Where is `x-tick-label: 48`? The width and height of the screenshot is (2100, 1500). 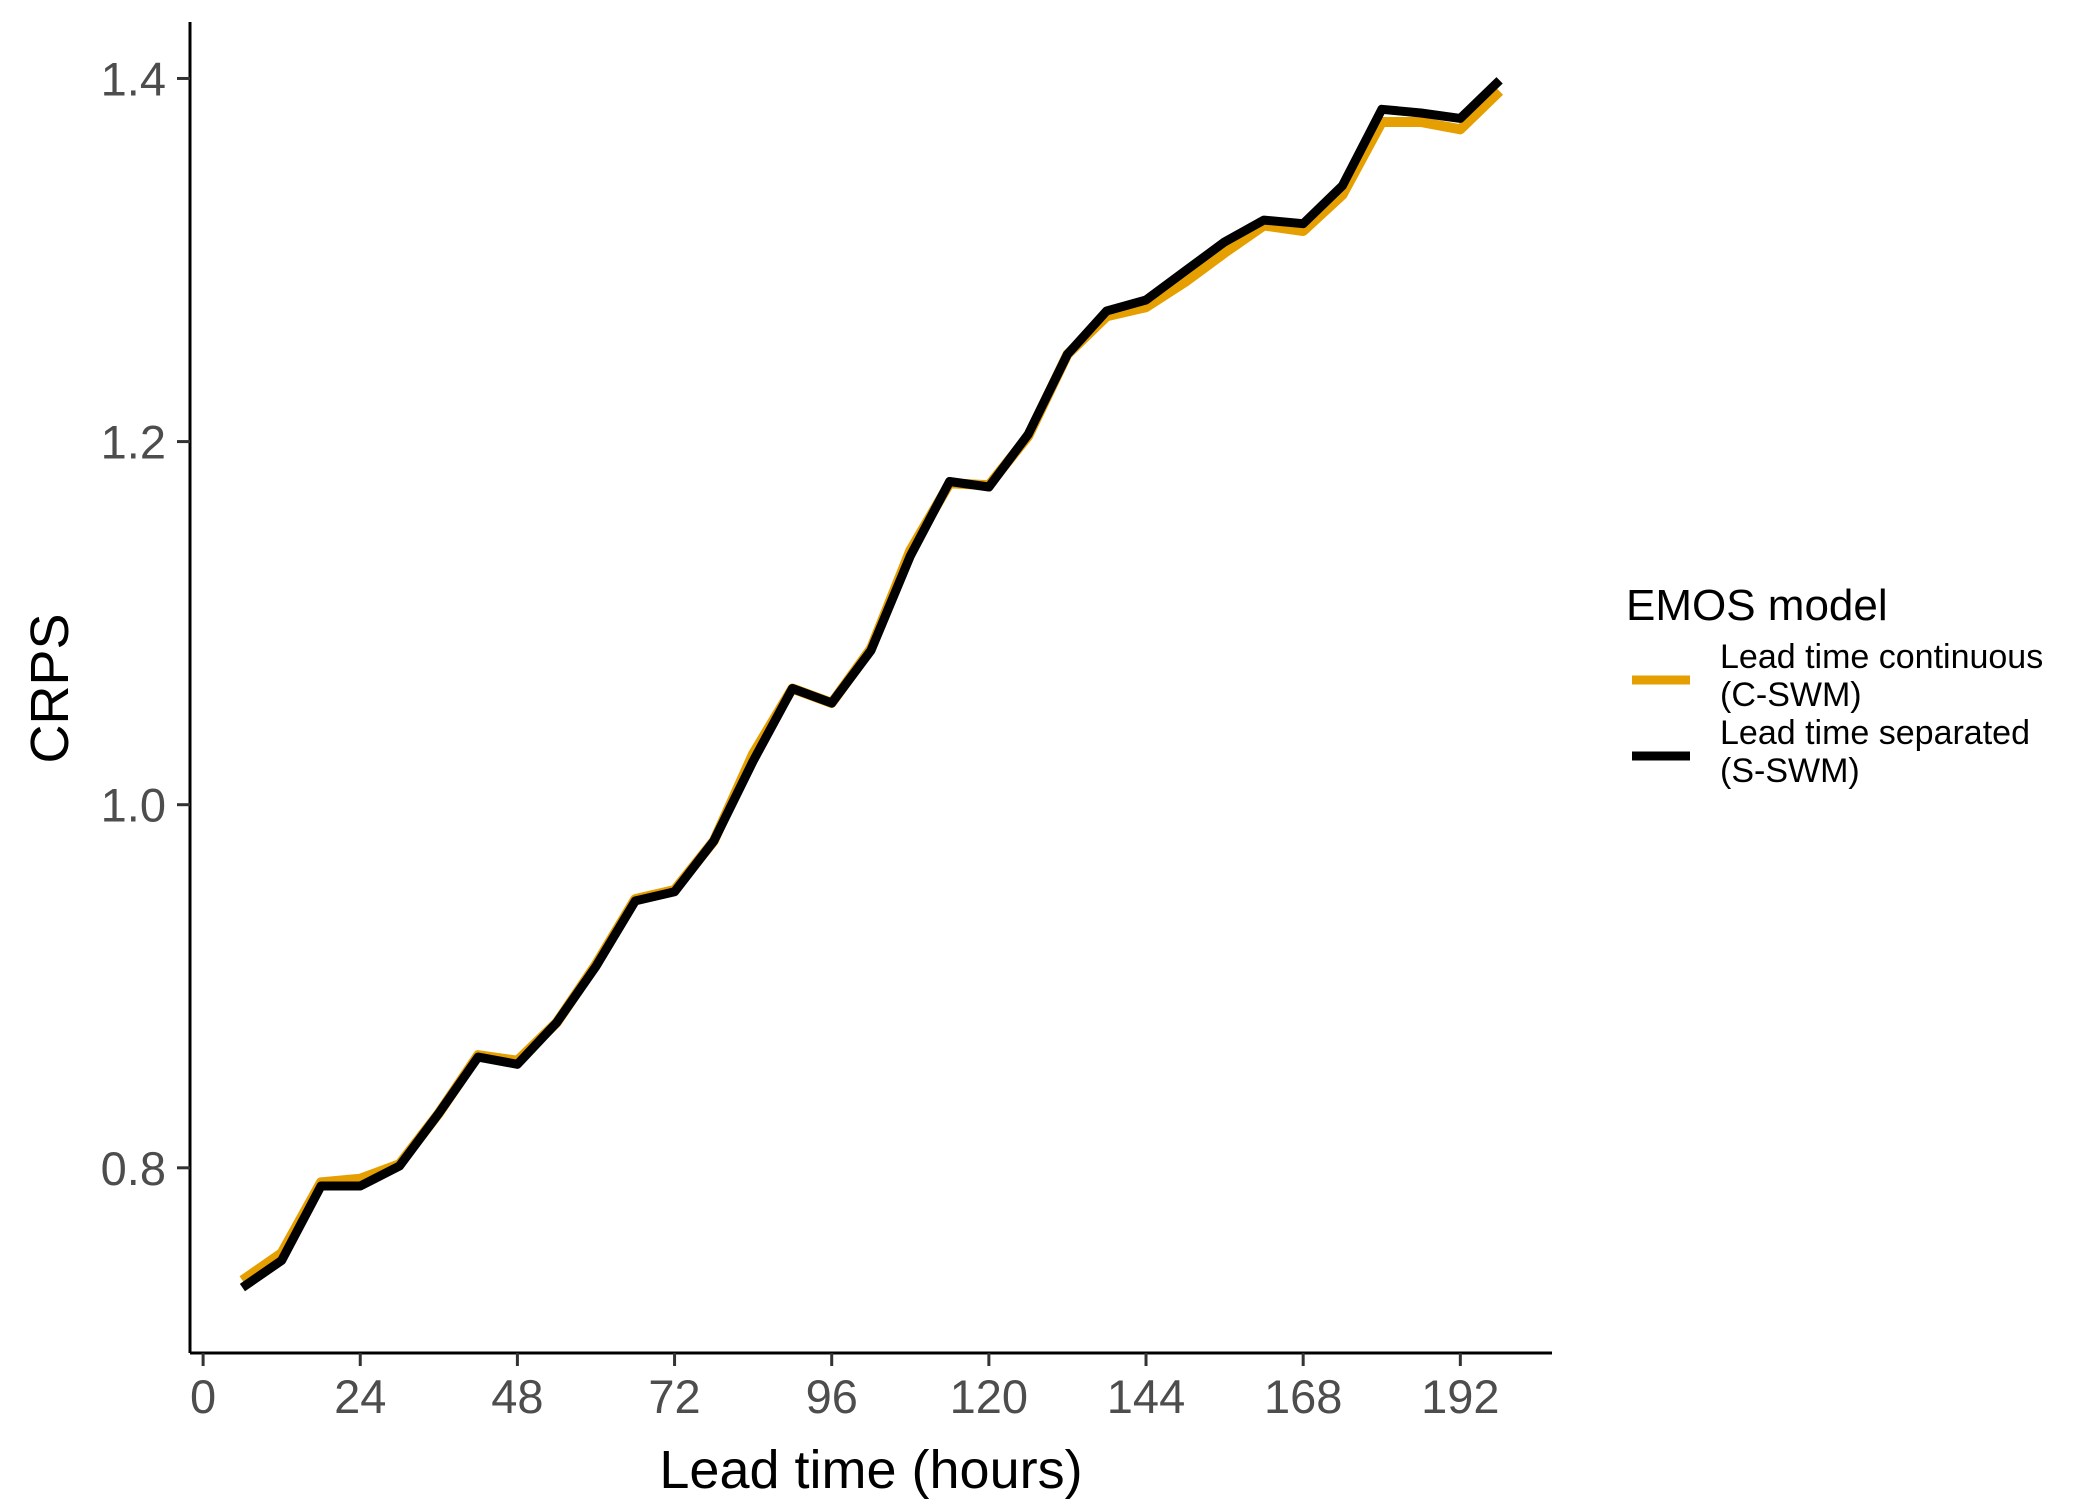 x-tick-label: 48 is located at coordinates (517, 1396).